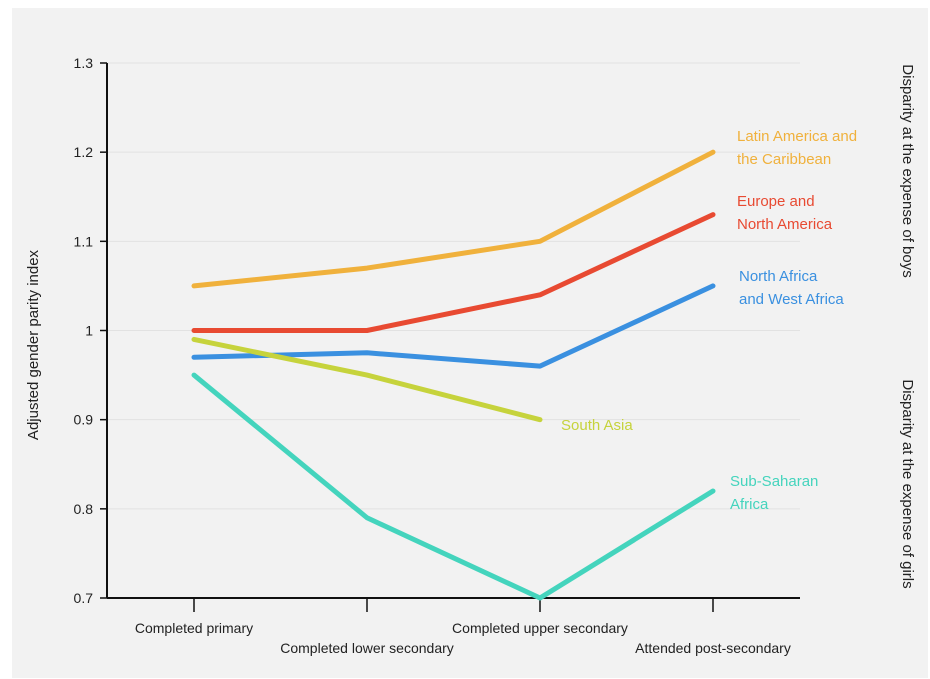 Image resolution: width=930 pixels, height=679 pixels. What do you see at coordinates (785, 213) in the screenshot?
I see `series-label: Europe and North America` at bounding box center [785, 213].